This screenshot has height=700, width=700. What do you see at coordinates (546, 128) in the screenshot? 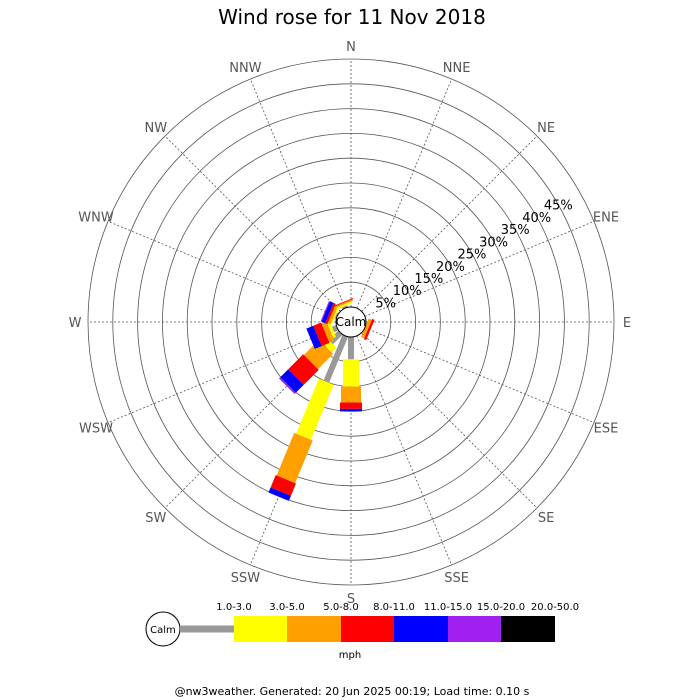
I see `direction-label-ne: NE` at bounding box center [546, 128].